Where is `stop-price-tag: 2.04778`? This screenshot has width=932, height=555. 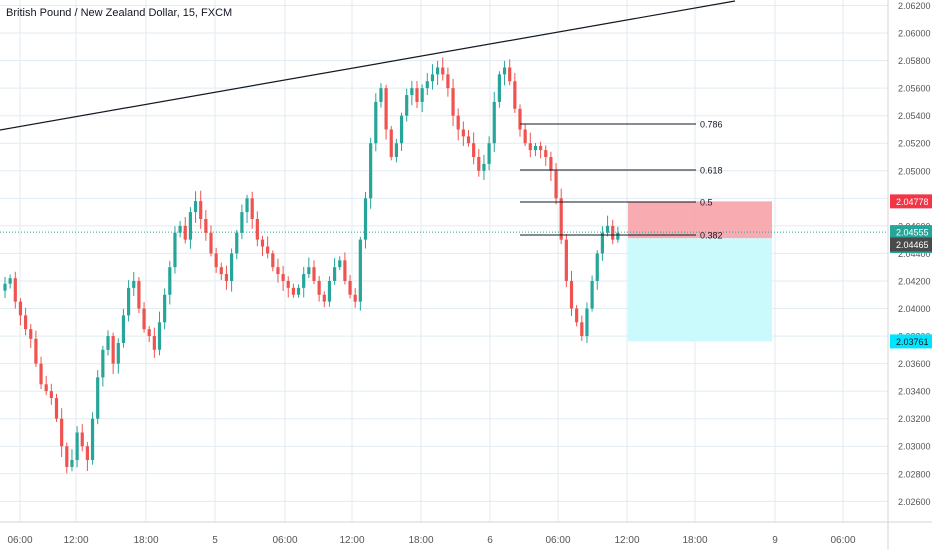 stop-price-tag: 2.04778 is located at coordinates (912, 202).